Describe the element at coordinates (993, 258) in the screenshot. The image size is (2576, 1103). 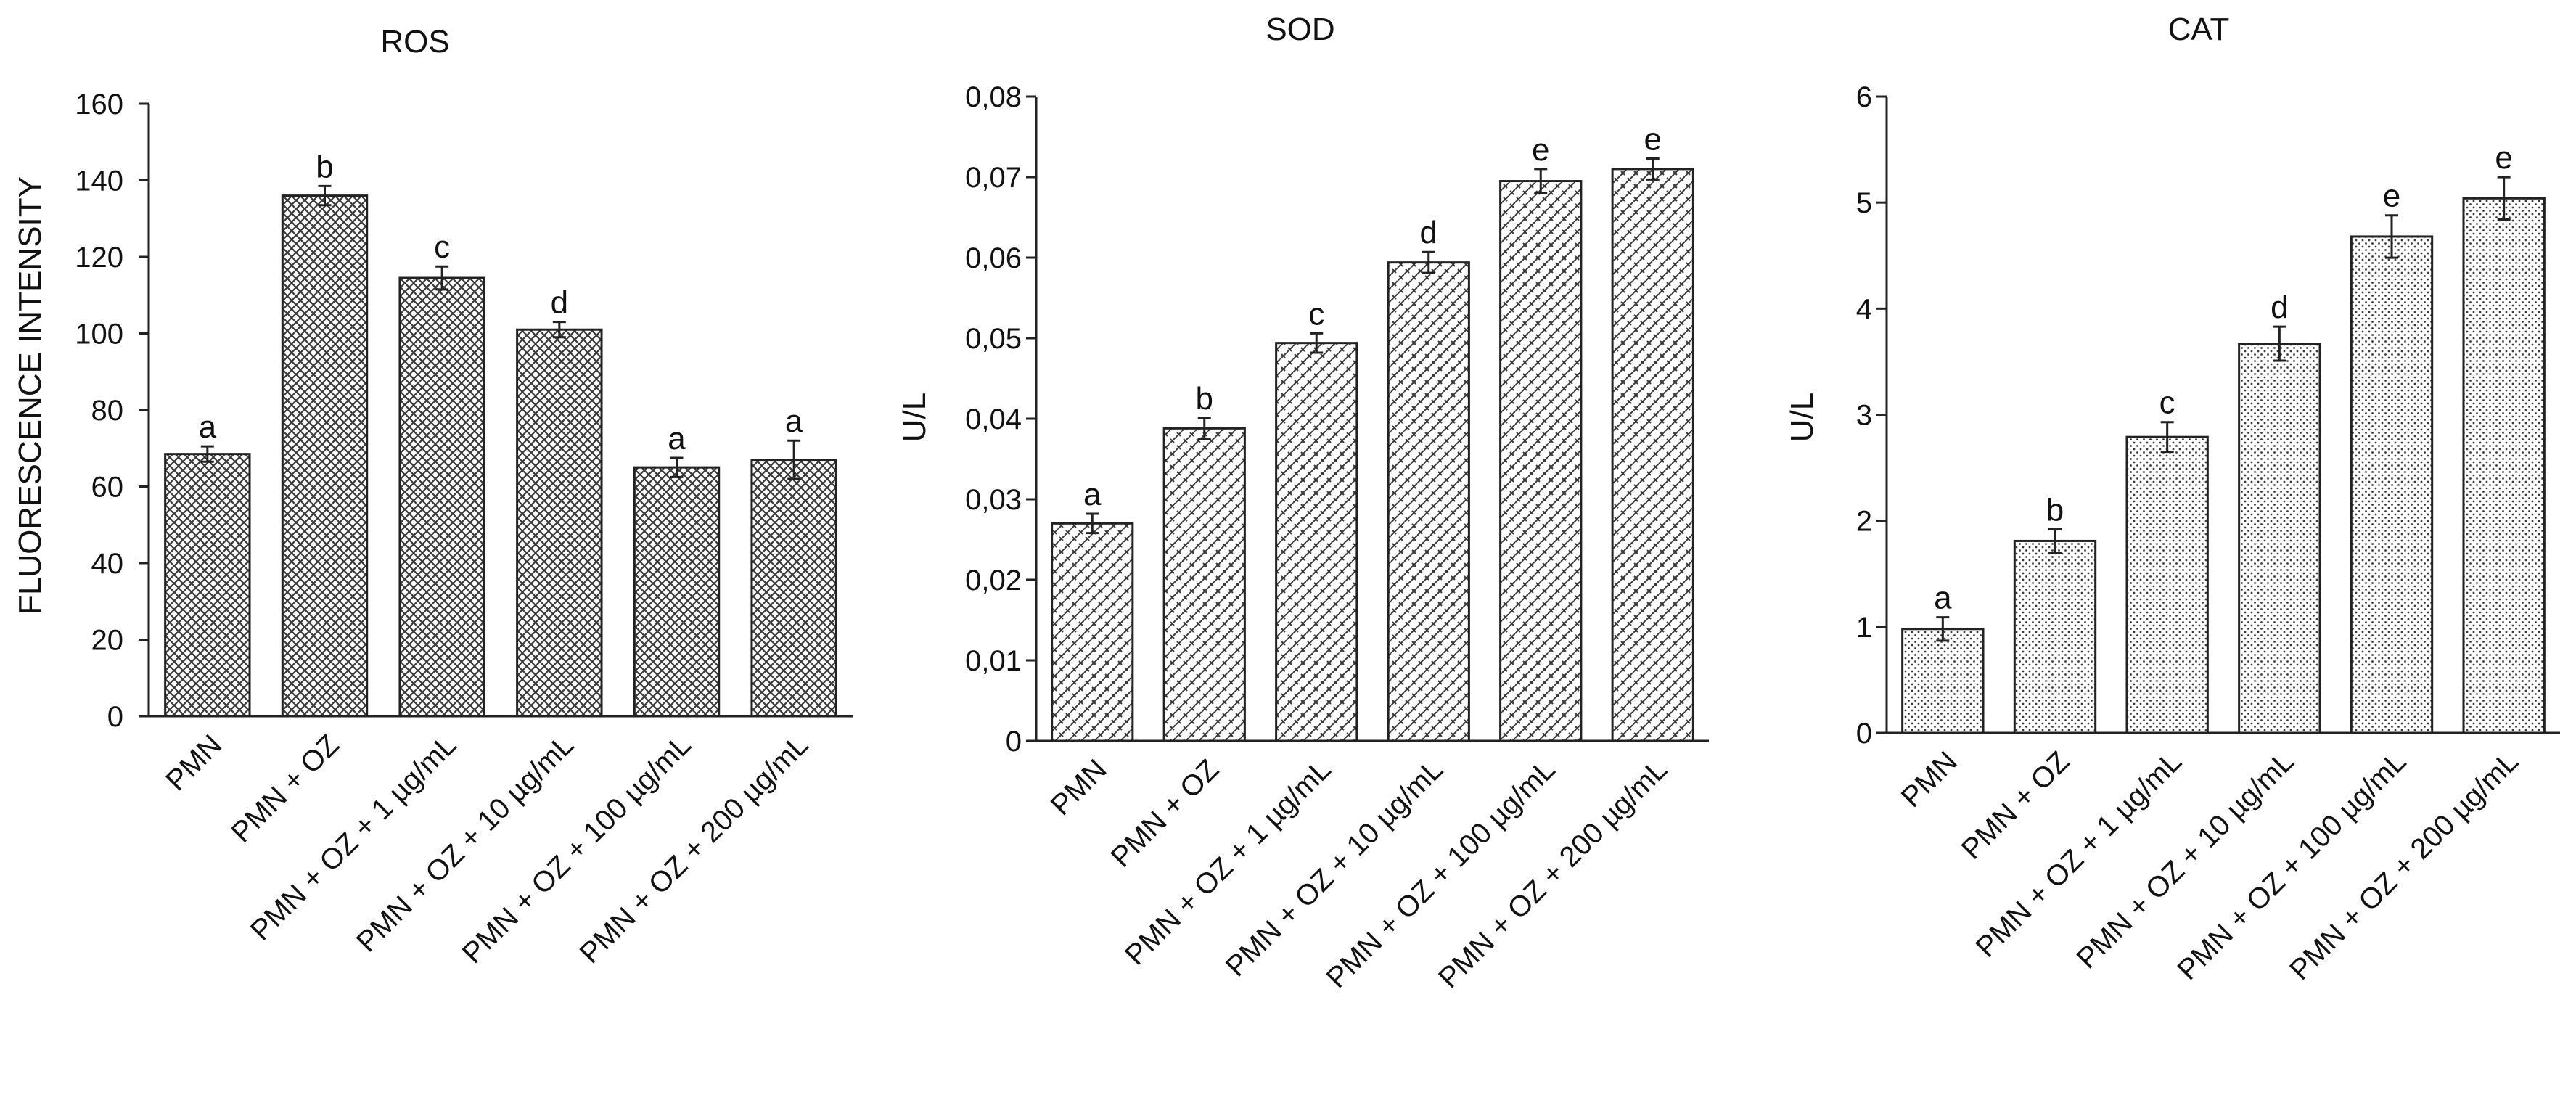
I see `y-tick-label: 0,06` at that location.